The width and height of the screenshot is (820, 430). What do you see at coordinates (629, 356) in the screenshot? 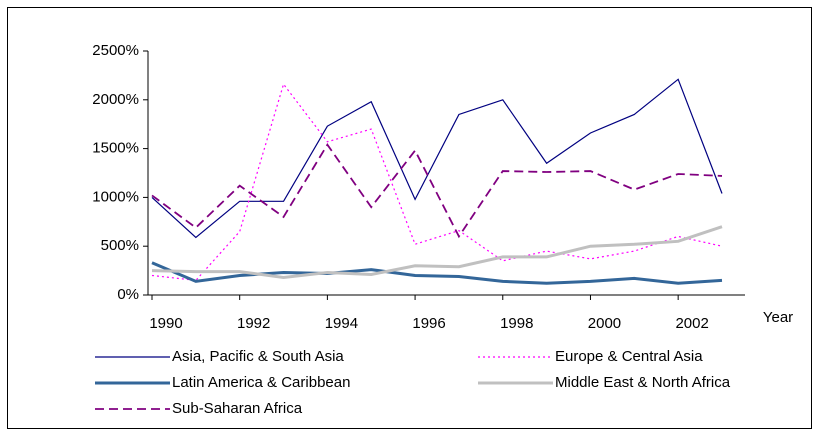
I see `legend-label: Europe & Central Asia` at bounding box center [629, 356].